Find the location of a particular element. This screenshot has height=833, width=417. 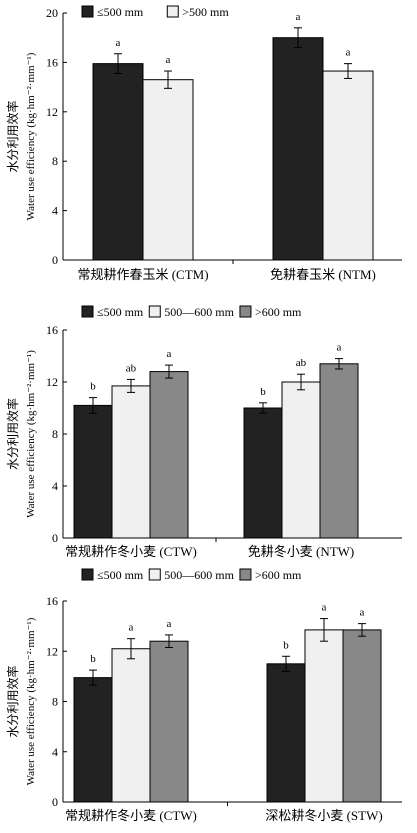

category-label: 常规耕作春玉米 (CTM) is located at coordinates (142, 274).